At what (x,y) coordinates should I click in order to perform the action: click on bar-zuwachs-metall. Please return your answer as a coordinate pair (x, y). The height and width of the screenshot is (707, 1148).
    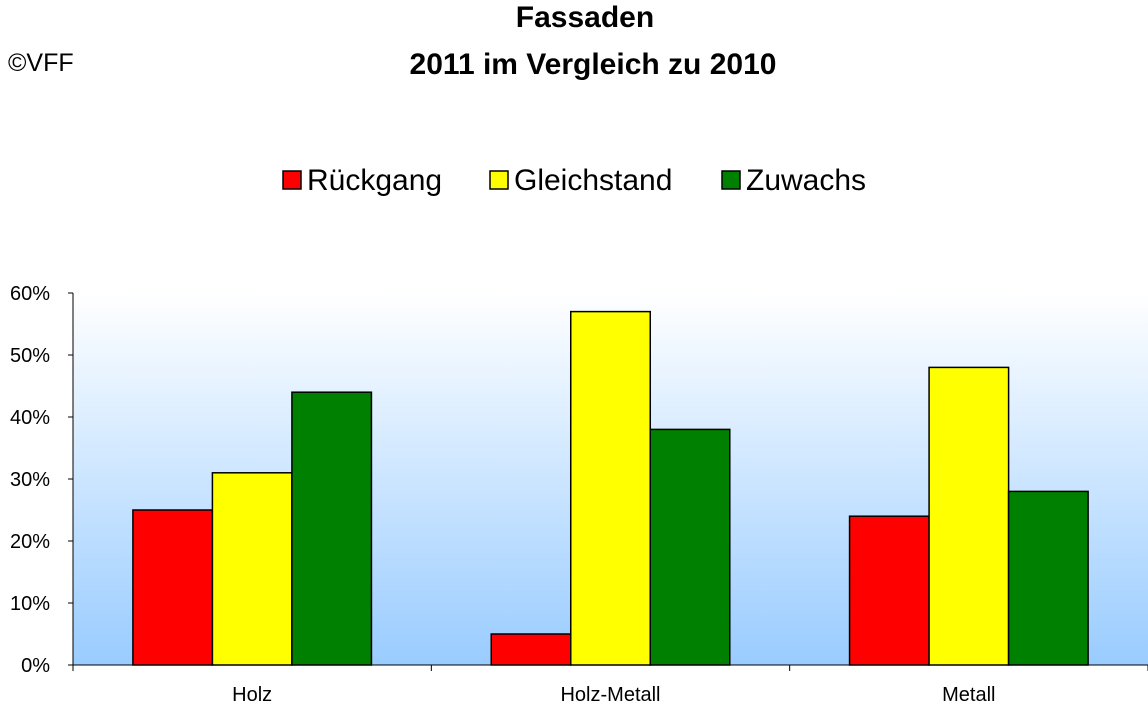
    Looking at the image, I should click on (1048, 578).